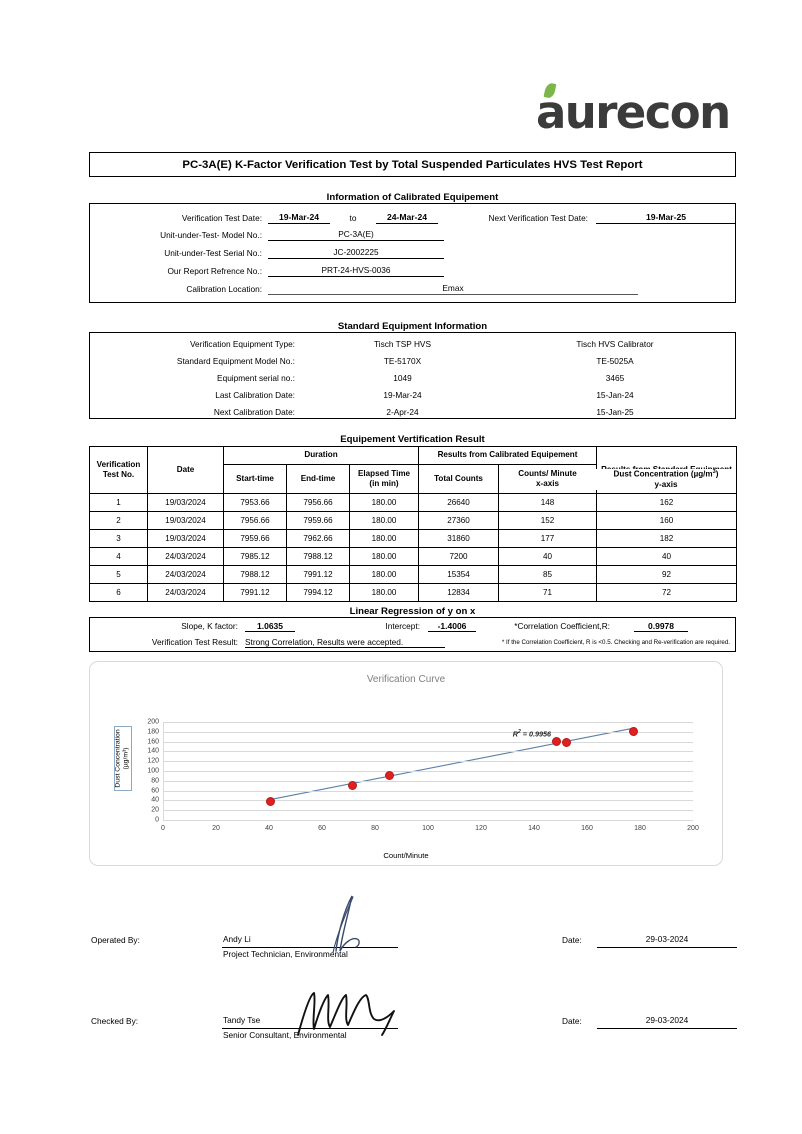 The width and height of the screenshot is (802, 1134). I want to click on section-caption-standard: Standard Equipment Information, so click(412, 326).